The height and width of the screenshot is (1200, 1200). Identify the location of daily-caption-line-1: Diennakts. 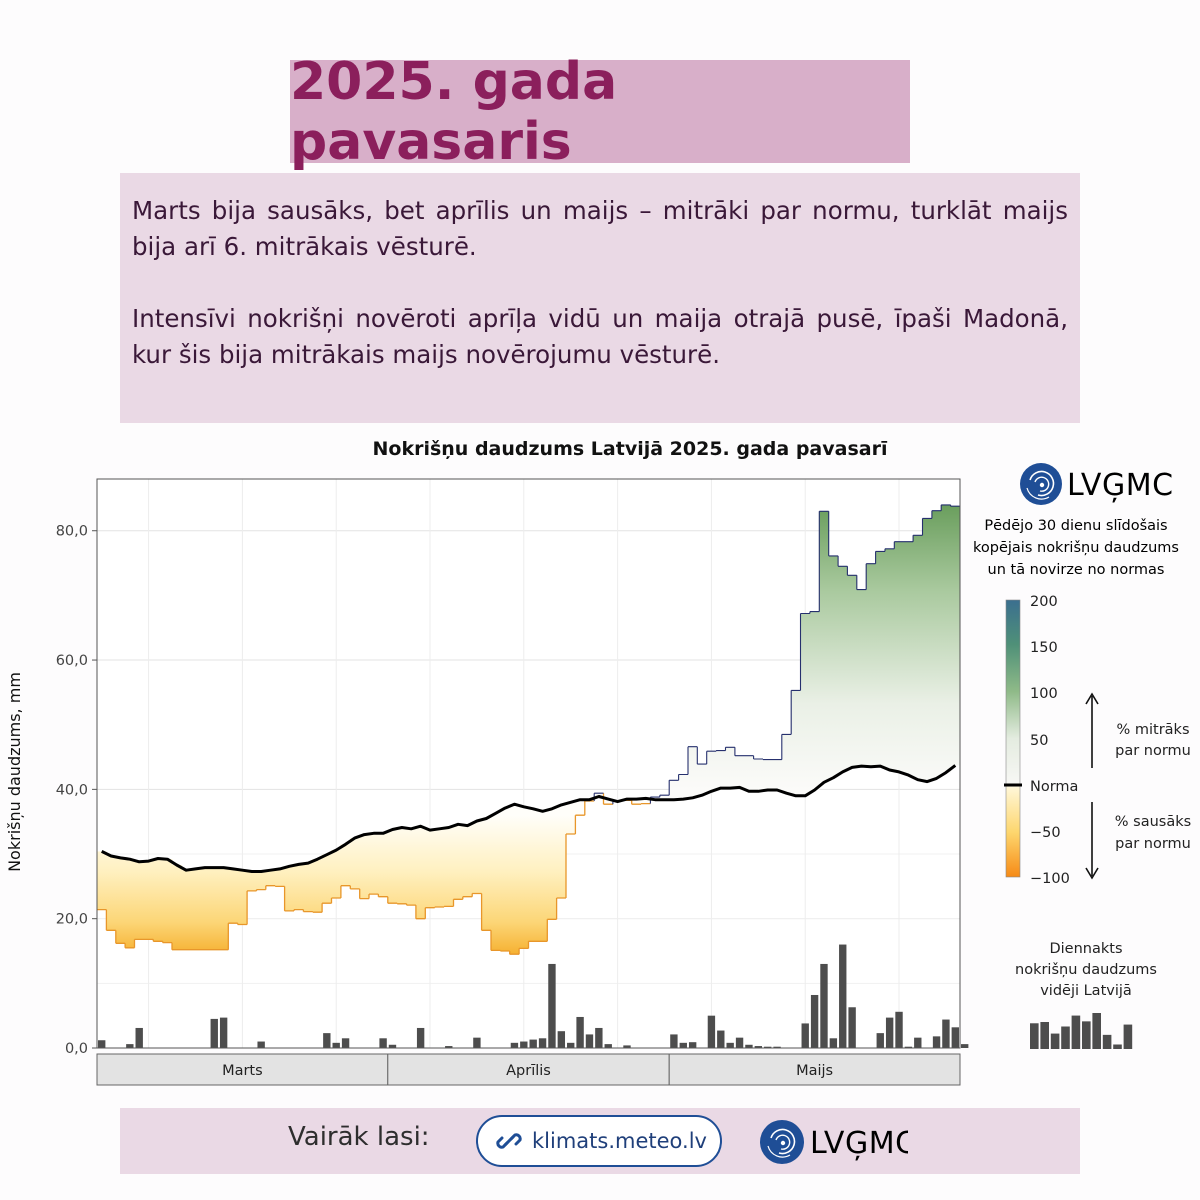
(1085, 949).